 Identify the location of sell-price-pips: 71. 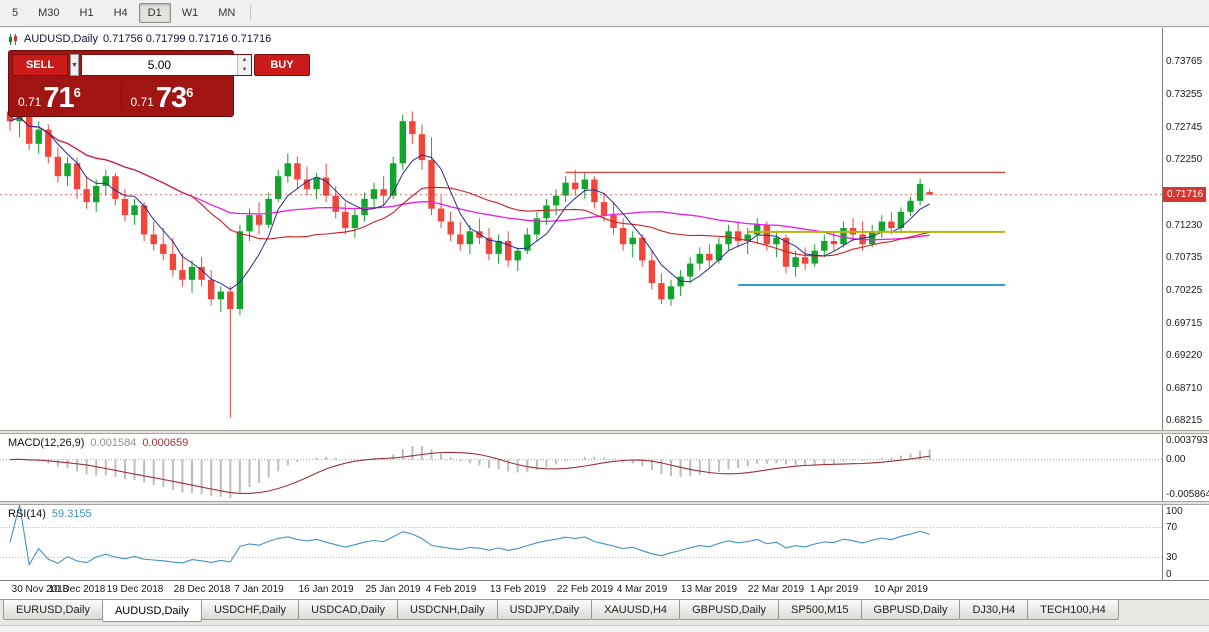
(58, 98).